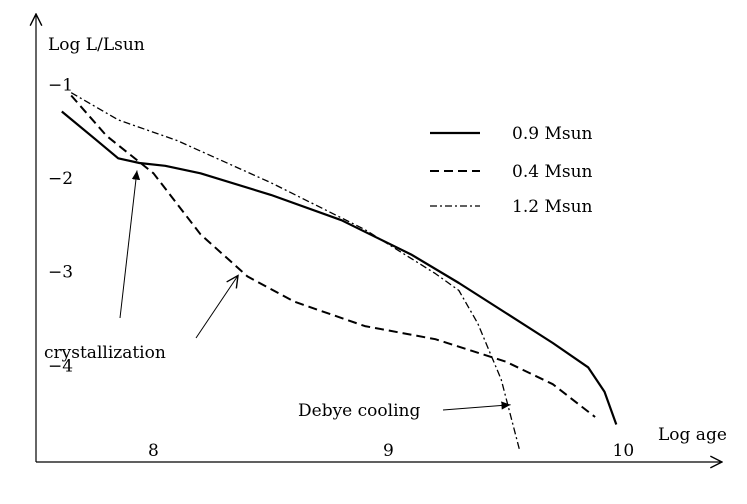  I want to click on legend-label-2: 1.2 Msun, so click(552, 207).